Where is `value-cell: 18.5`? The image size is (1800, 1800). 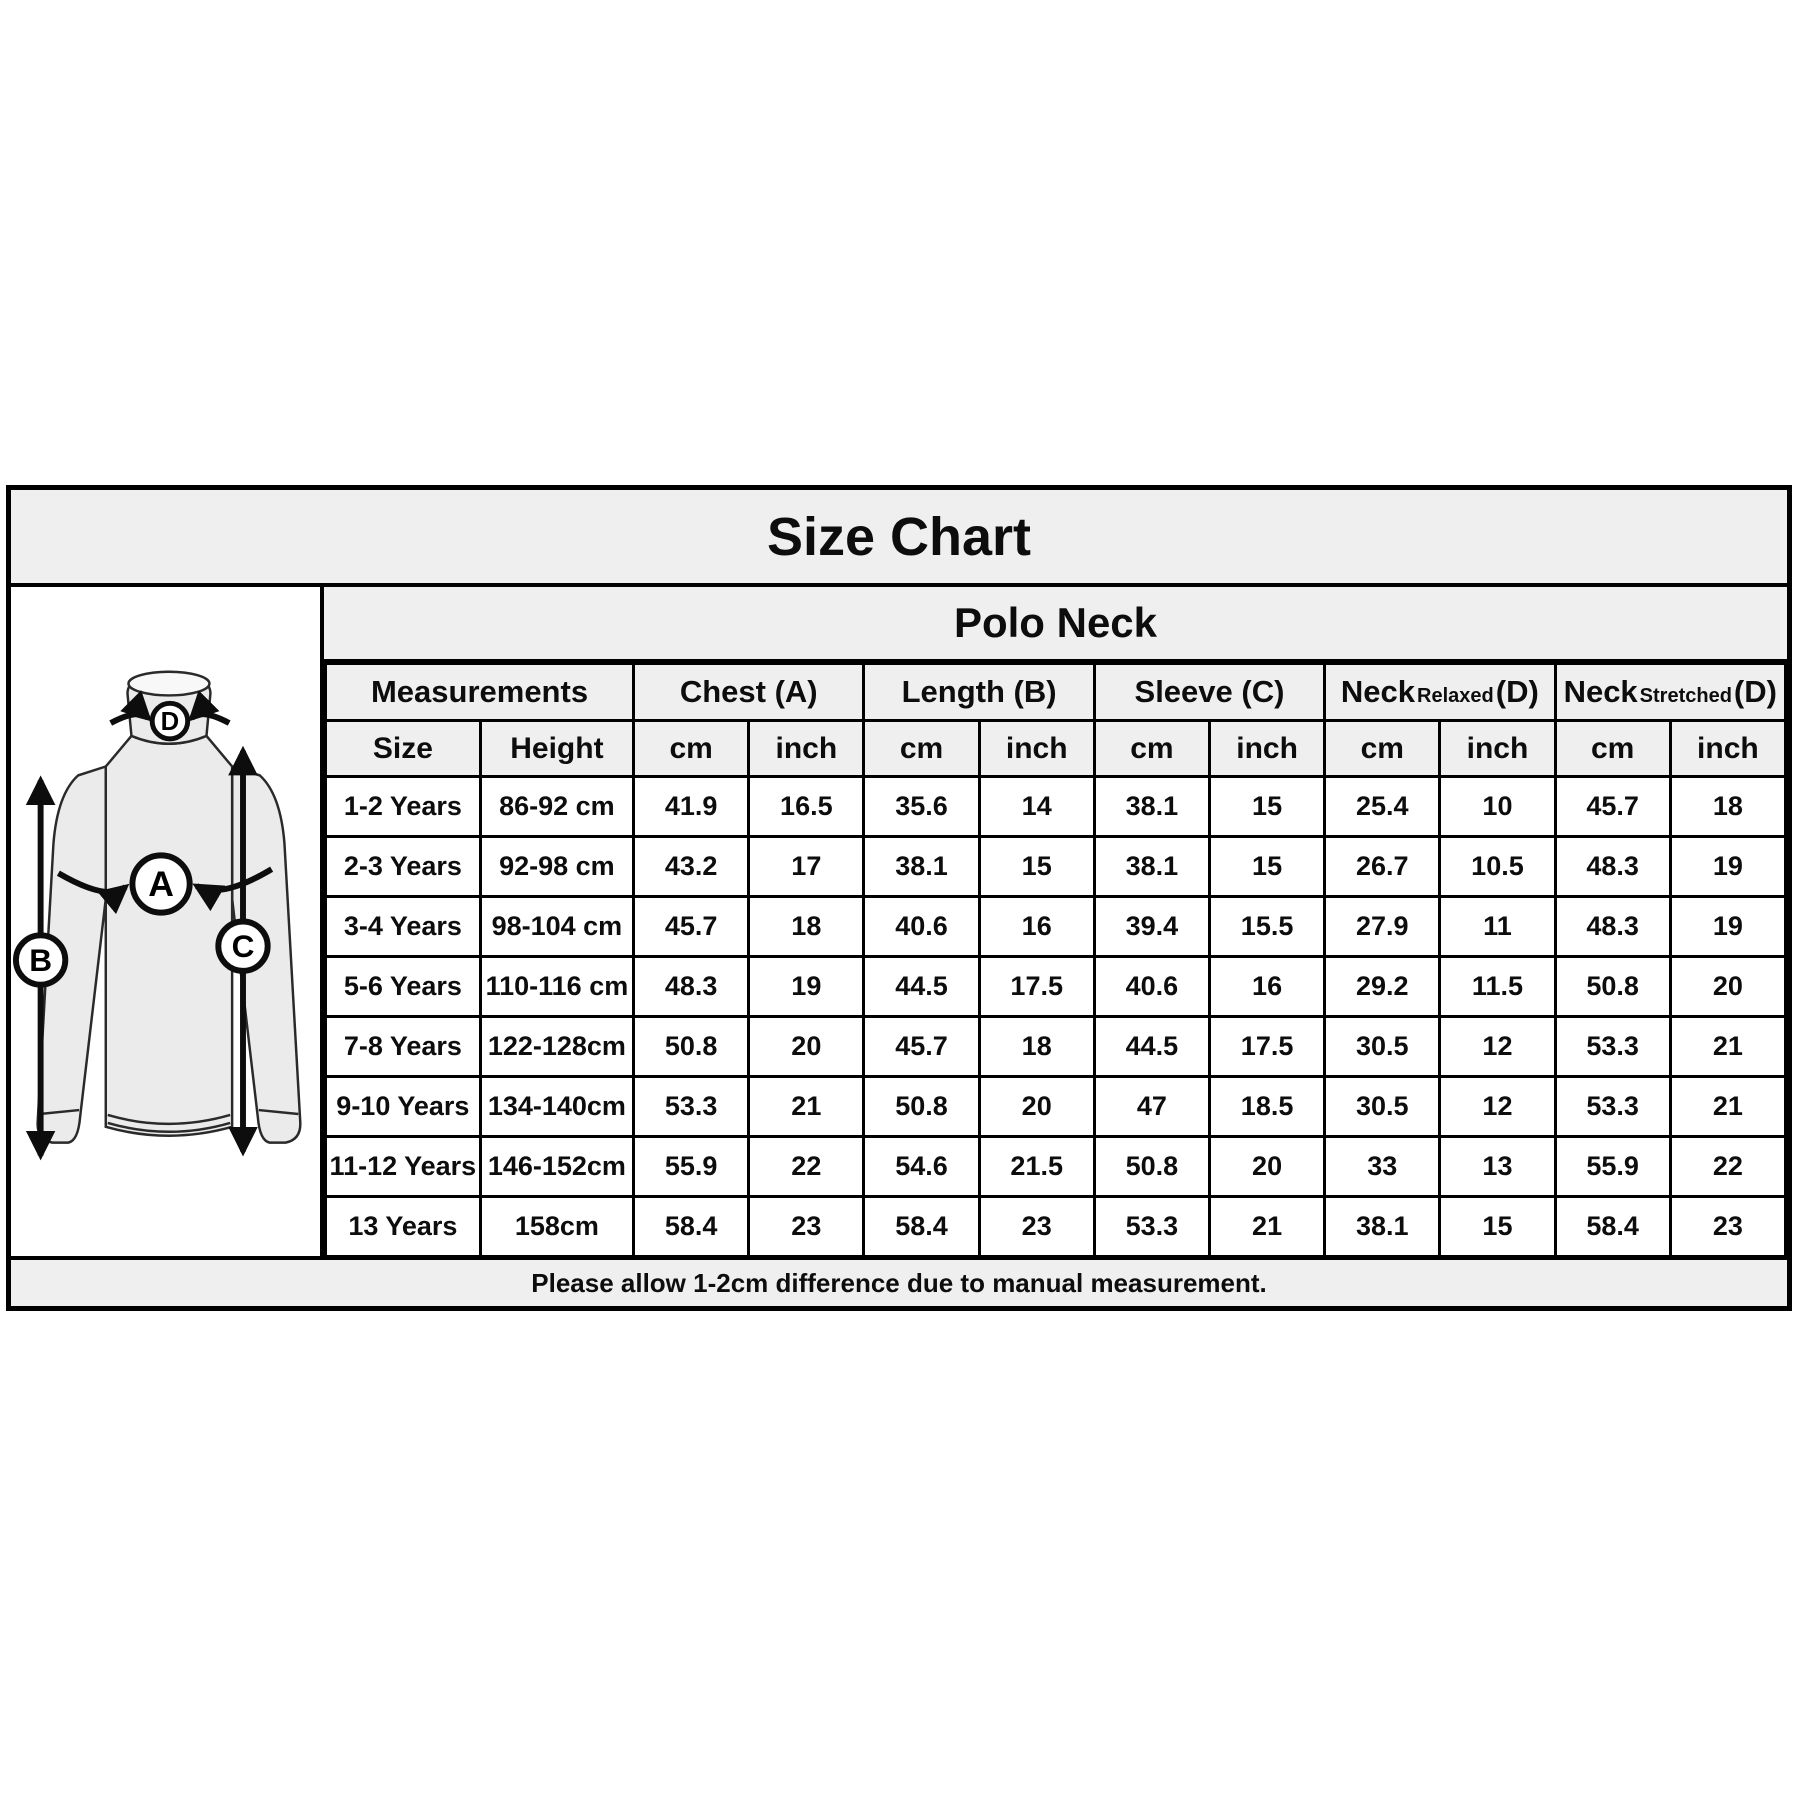 value-cell: 18.5 is located at coordinates (1267, 1106).